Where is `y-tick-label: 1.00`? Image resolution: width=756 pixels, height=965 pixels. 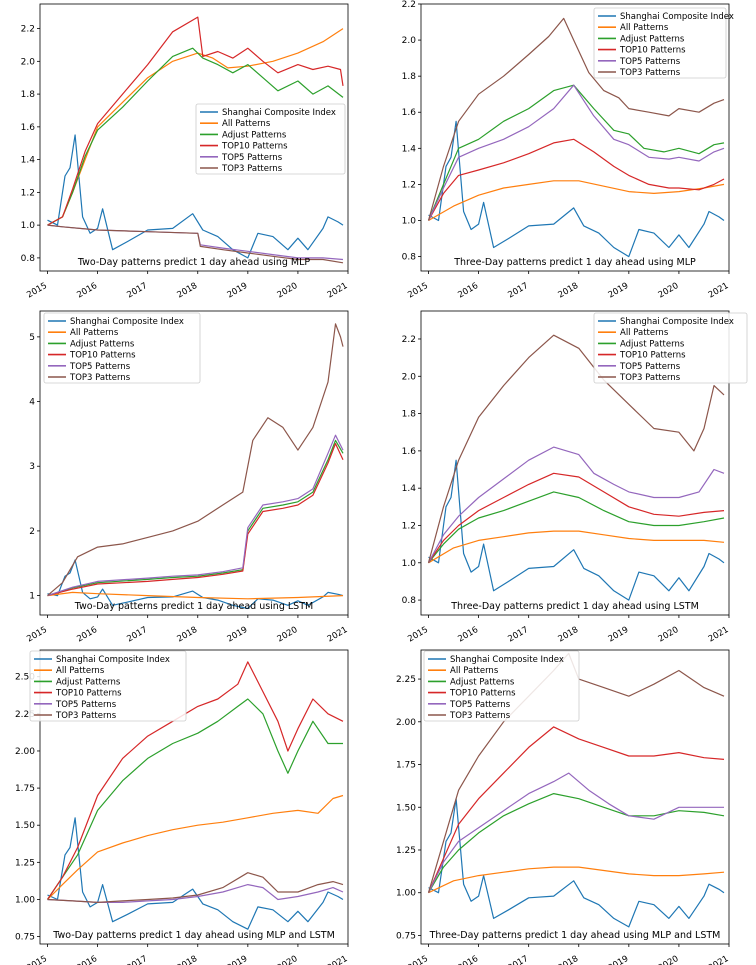 y-tick-label: 1.00 is located at coordinates (25, 900).